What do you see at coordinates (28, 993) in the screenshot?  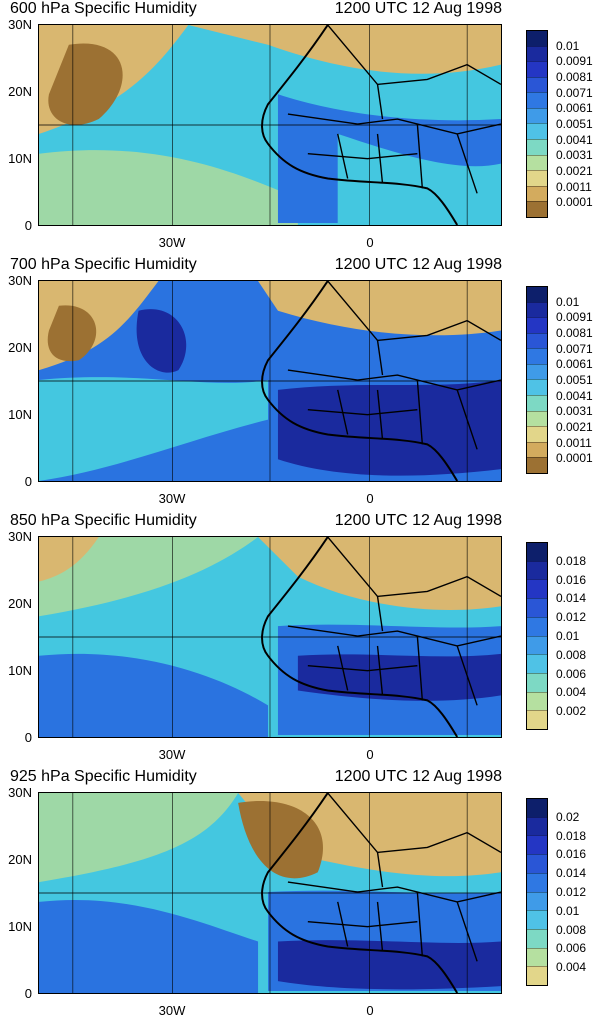 I see `y-tick-label: 0` at bounding box center [28, 993].